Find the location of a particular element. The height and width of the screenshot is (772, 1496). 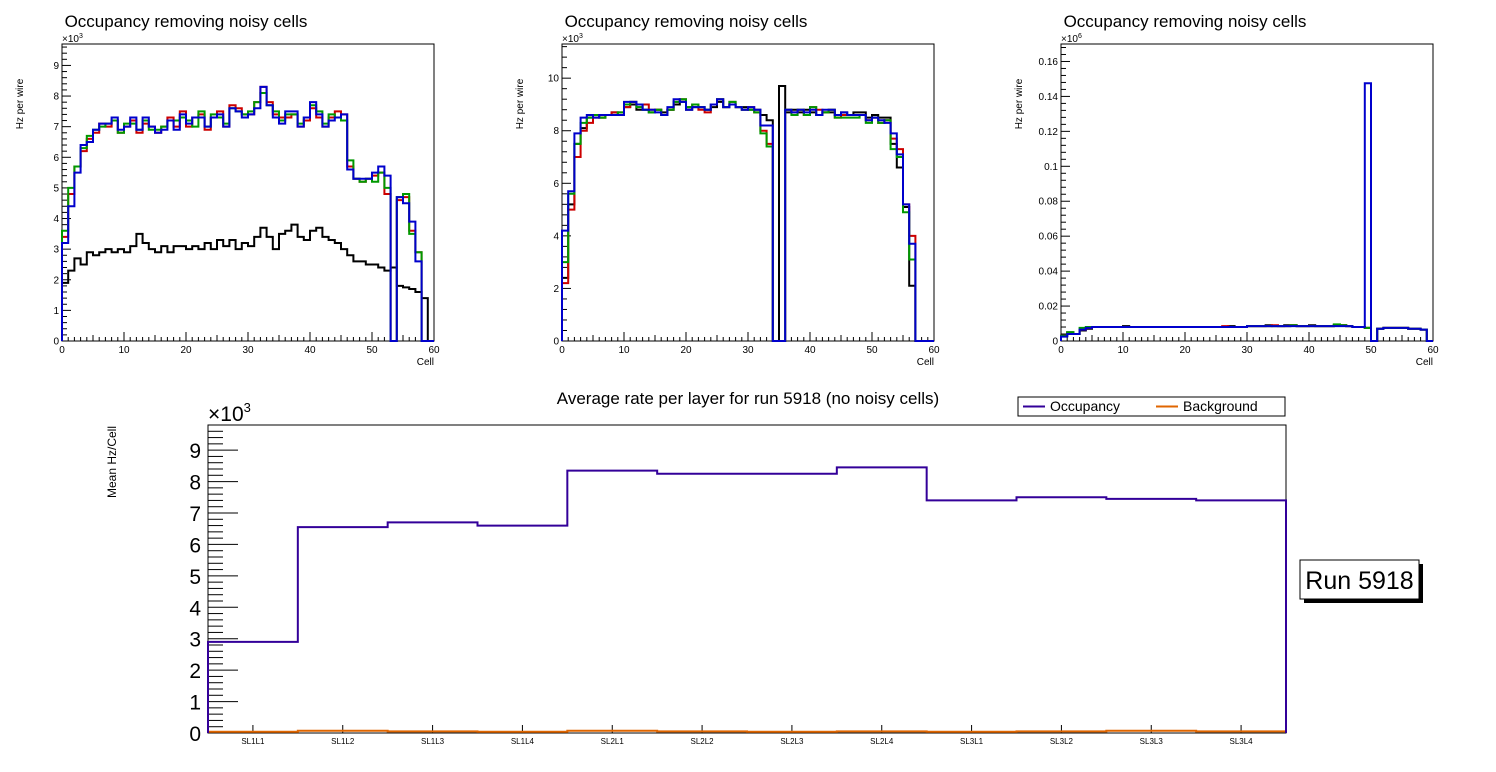

x-tick-label: SL3L1 is located at coordinates (972, 741).